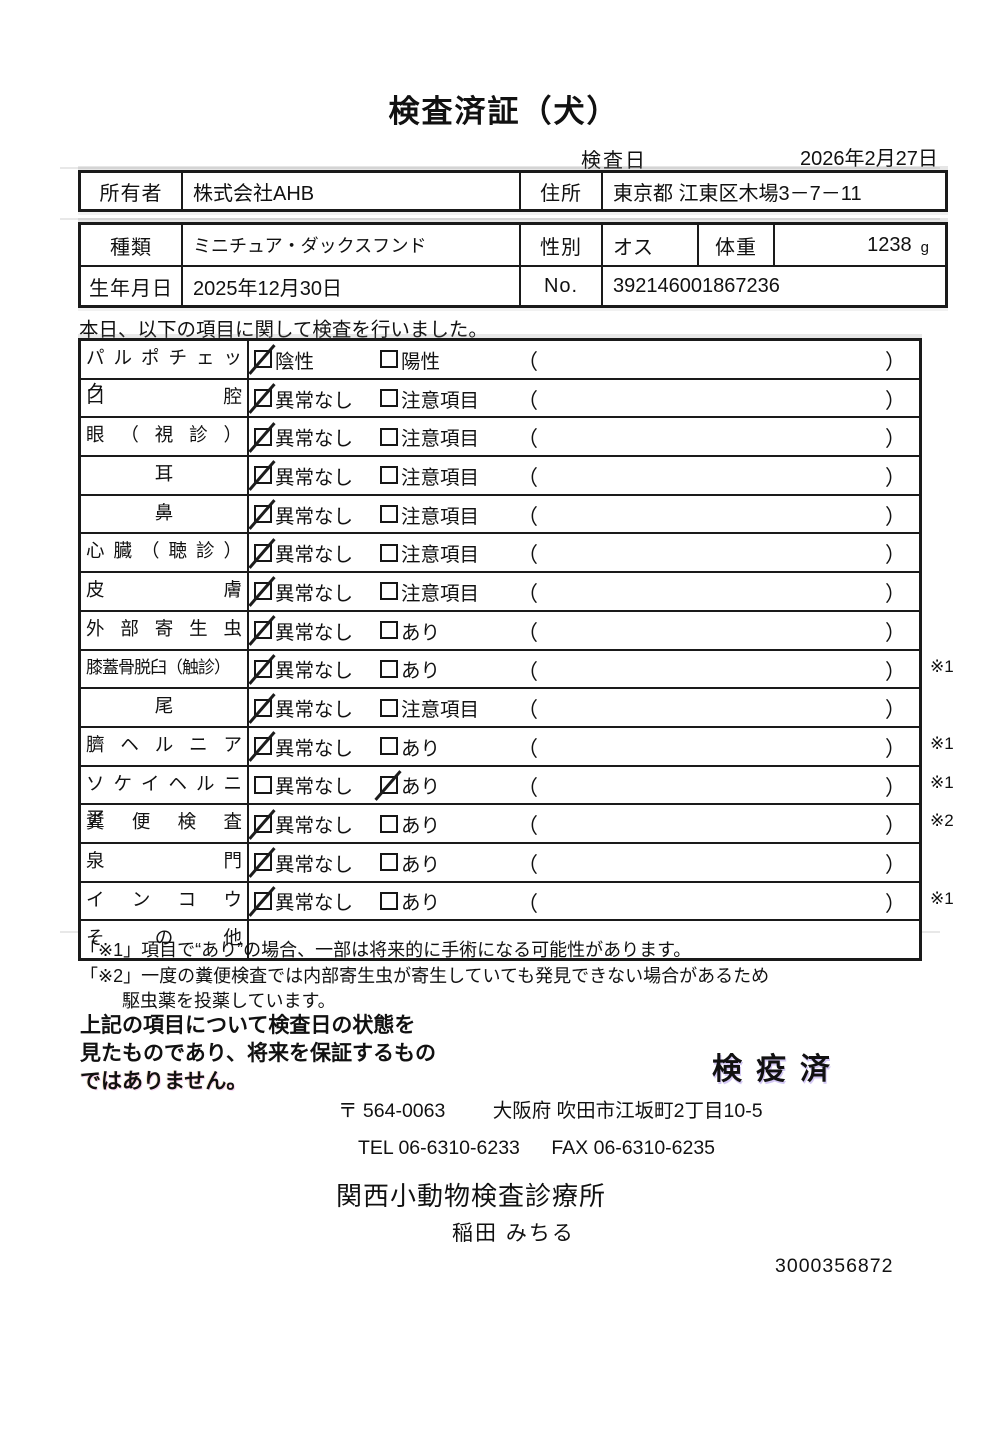  I want to click on sex-label: 性別, so click(560, 245).